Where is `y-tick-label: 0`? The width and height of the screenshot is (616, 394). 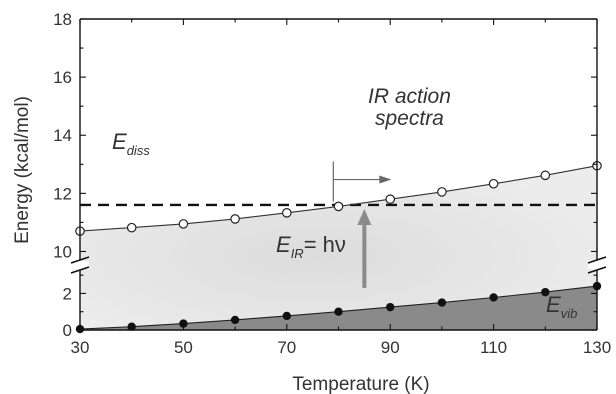 y-tick-label: 0 is located at coordinates (67, 330).